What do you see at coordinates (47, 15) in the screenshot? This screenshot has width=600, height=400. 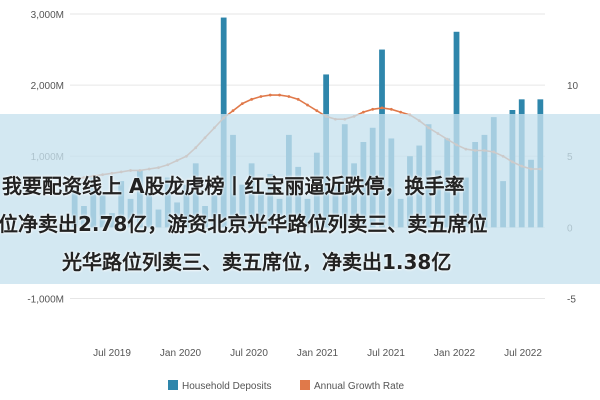 I see `left-axis-tick-label: 3,000M` at bounding box center [47, 15].